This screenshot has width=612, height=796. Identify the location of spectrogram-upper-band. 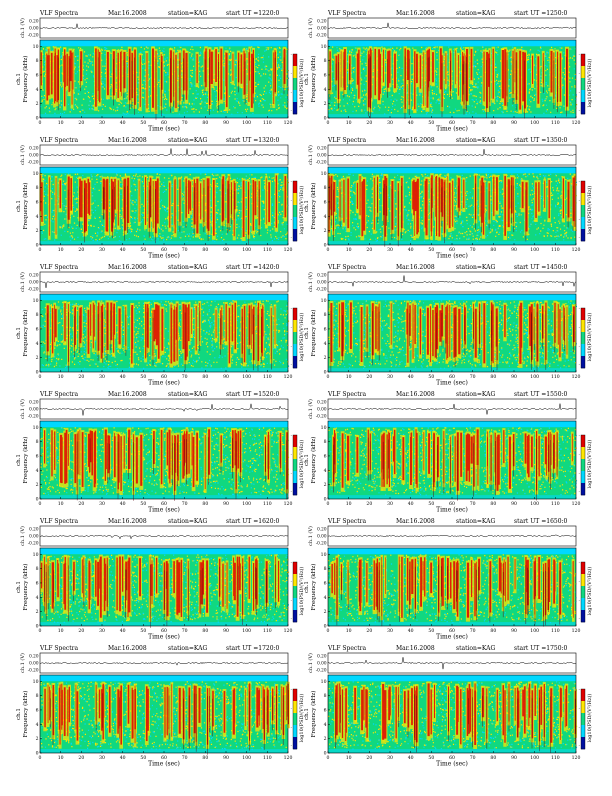
(452, 424).